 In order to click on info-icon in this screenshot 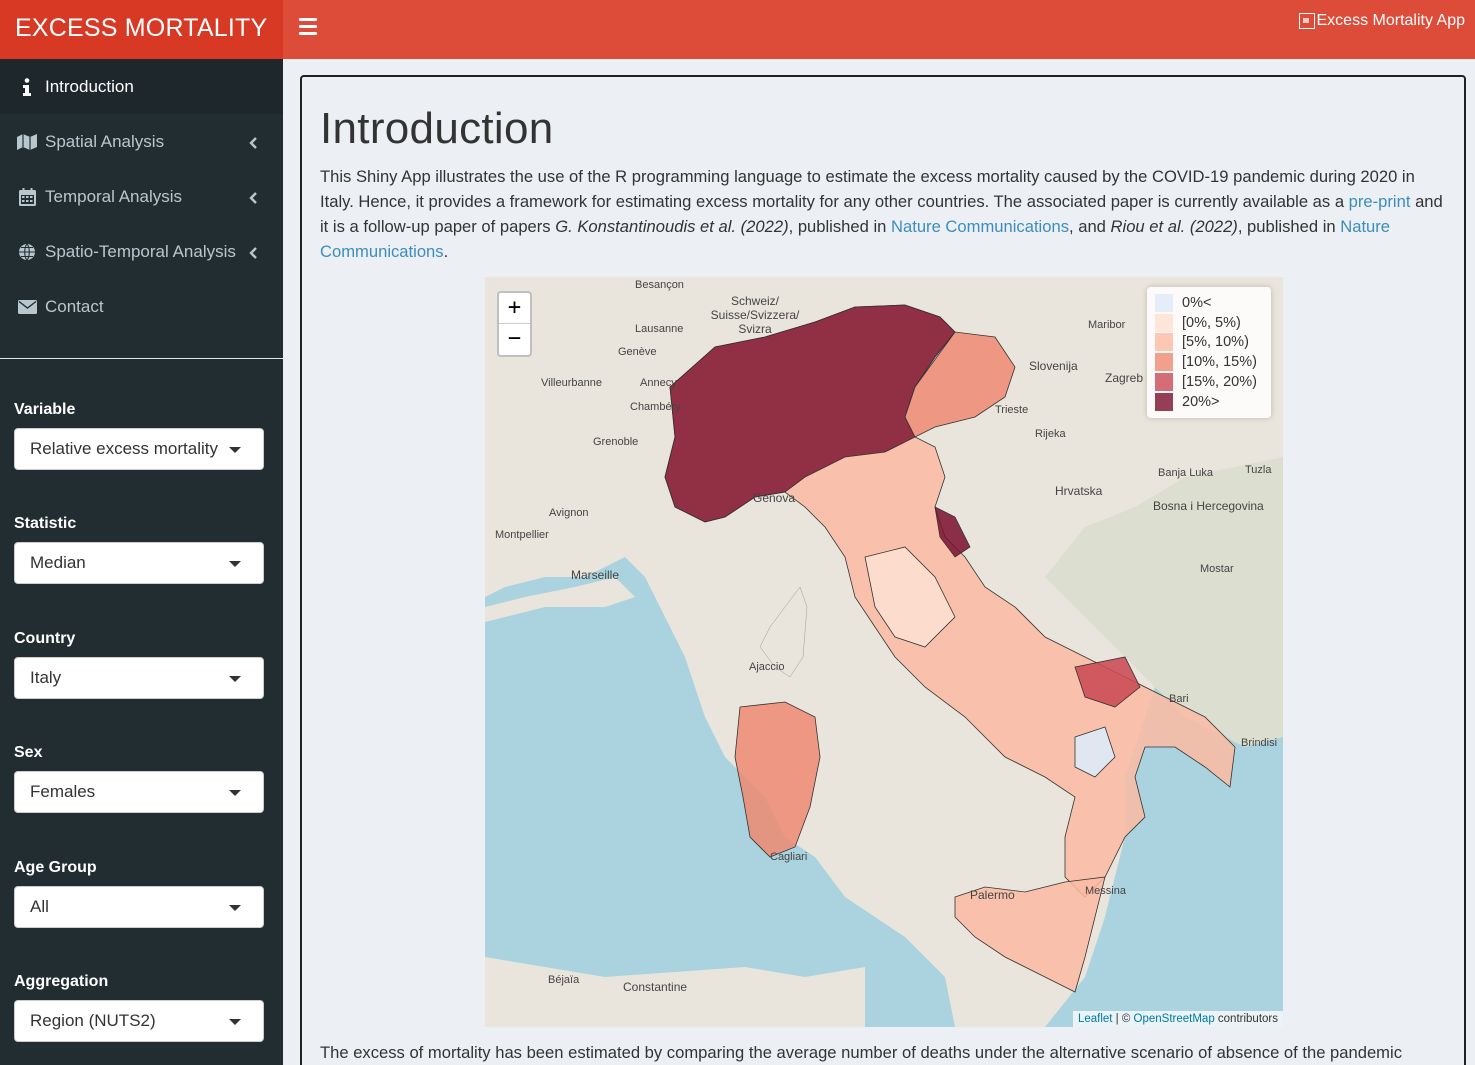, I will do `click(27, 86)`.